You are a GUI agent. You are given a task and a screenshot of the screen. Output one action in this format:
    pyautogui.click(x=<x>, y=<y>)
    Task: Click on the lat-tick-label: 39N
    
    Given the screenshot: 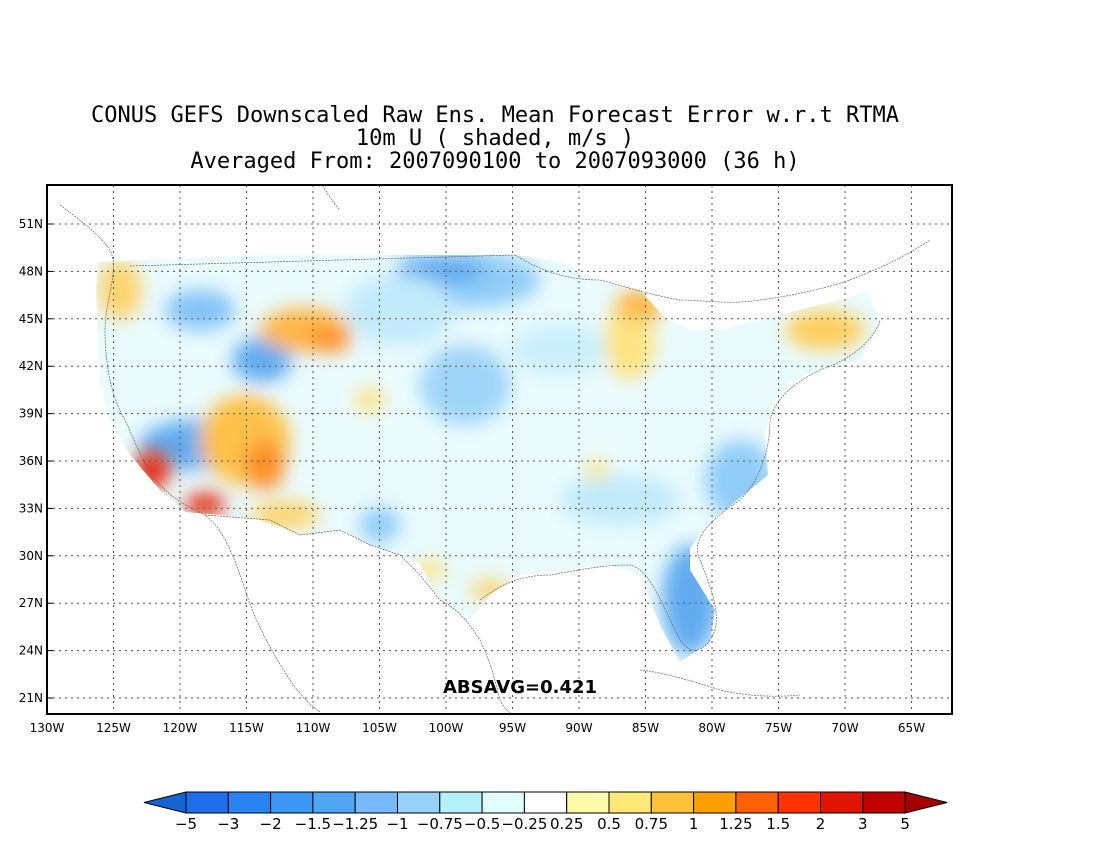 What is the action you would take?
    pyautogui.click(x=31, y=414)
    